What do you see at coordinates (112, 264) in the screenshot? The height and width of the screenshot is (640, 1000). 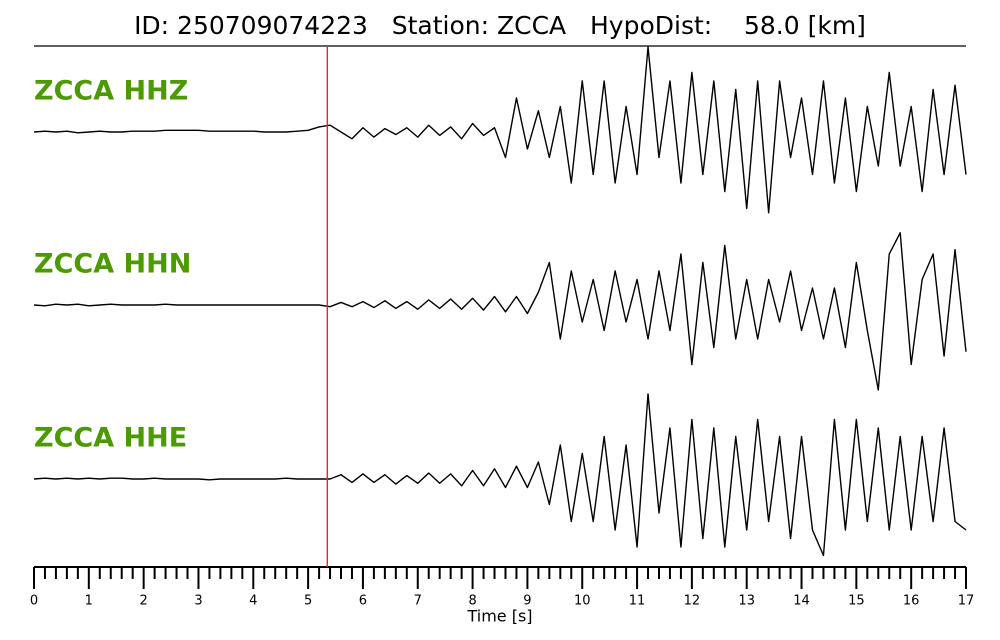 I see `trace-label: ZCCA HHN` at bounding box center [112, 264].